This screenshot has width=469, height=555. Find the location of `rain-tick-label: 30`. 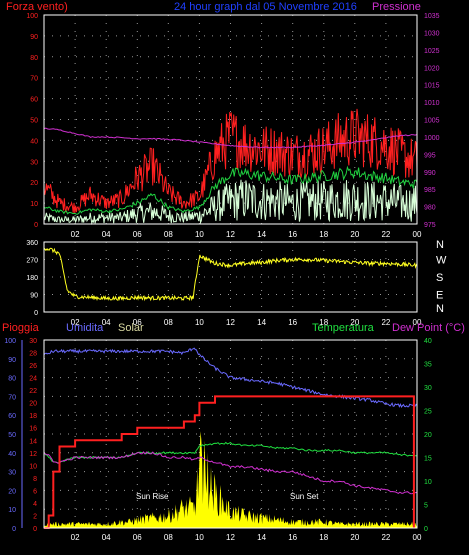

rain-tick-label: 30 is located at coordinates (12, 473).